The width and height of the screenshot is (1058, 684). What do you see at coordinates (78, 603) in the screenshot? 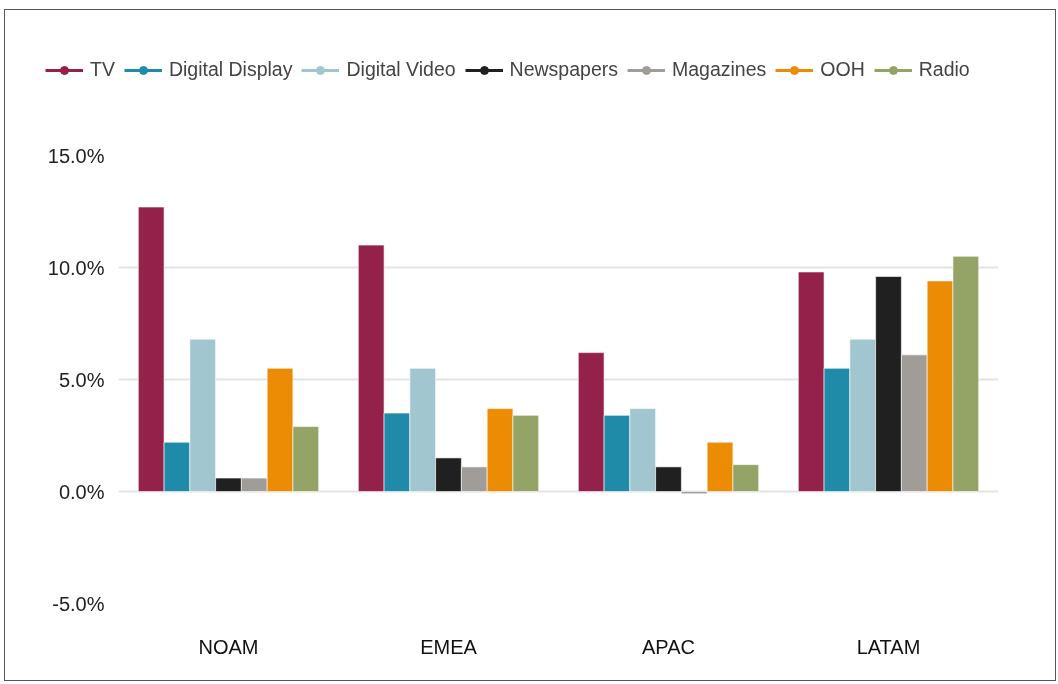
I see `y-tick-label: -5.0%` at bounding box center [78, 603].